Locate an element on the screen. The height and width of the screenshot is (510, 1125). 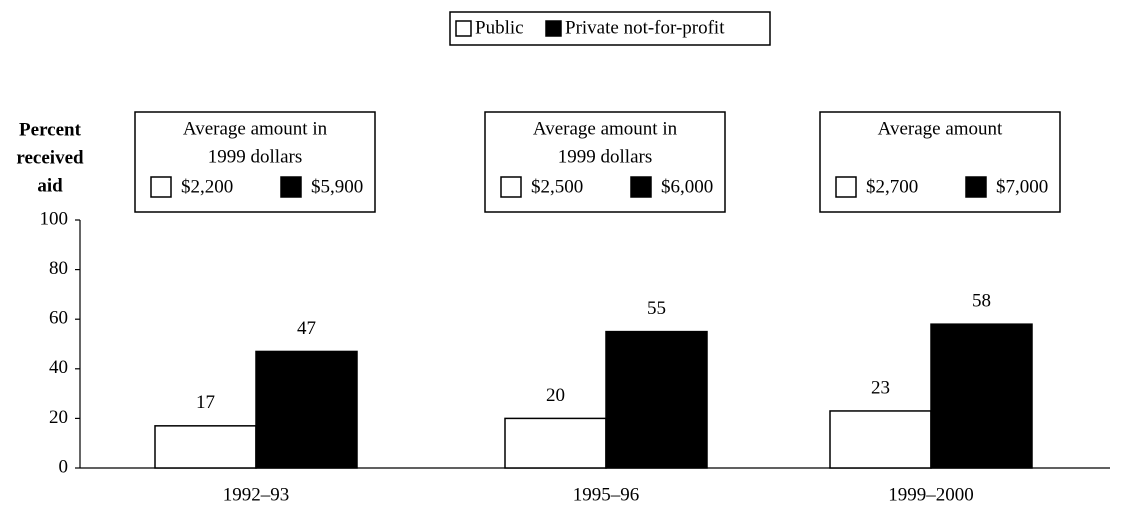
x-tick-label: 1999–2000 is located at coordinates (931, 494).